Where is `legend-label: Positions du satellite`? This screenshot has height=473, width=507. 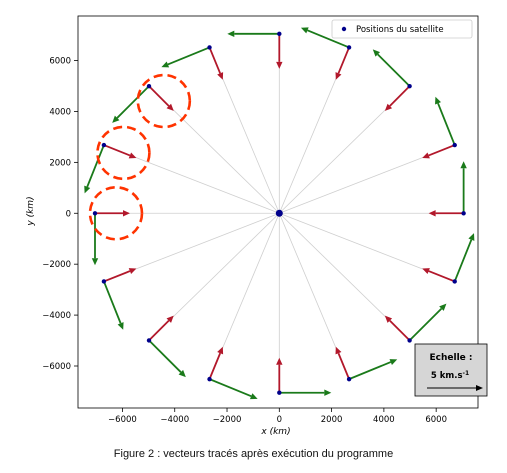 legend-label: Positions du satellite is located at coordinates (400, 30).